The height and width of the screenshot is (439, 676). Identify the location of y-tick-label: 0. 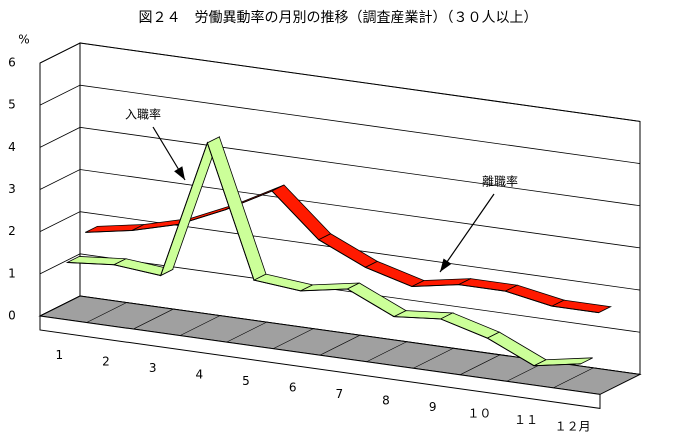
(12, 316).